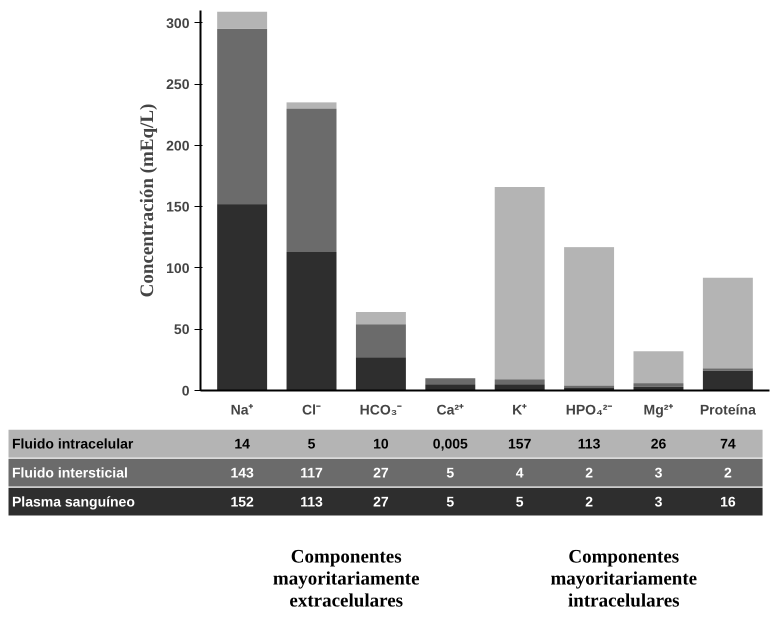 The width and height of the screenshot is (777, 643). Describe the element at coordinates (312, 410) in the screenshot. I see `x-tick-label: Cl⁻` at that location.